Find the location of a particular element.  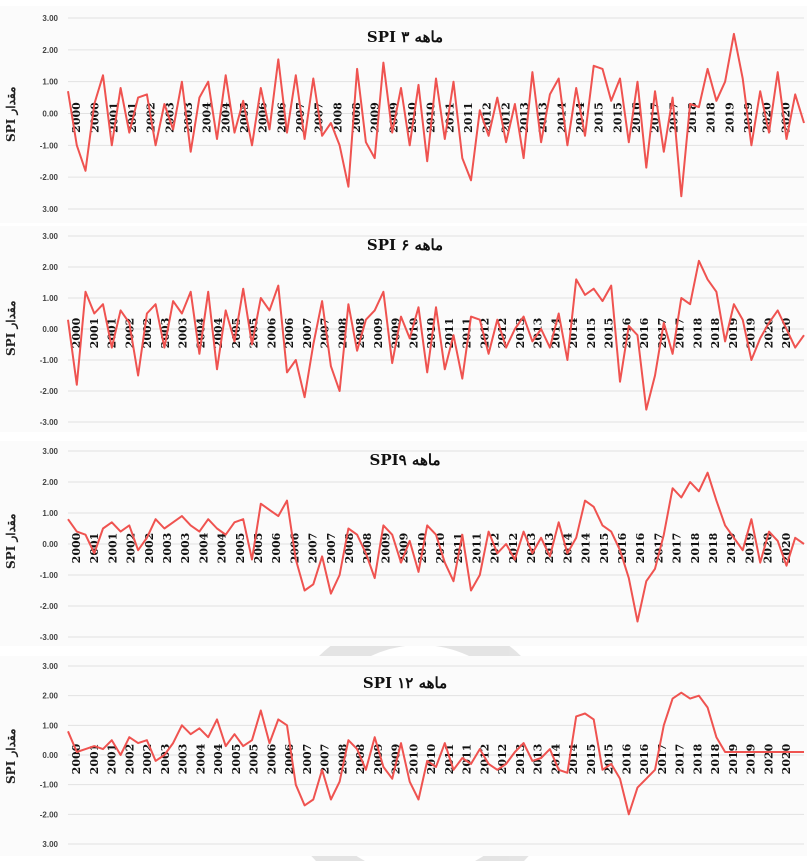

x-tick-label: 2000 is located at coordinates (76, 332).